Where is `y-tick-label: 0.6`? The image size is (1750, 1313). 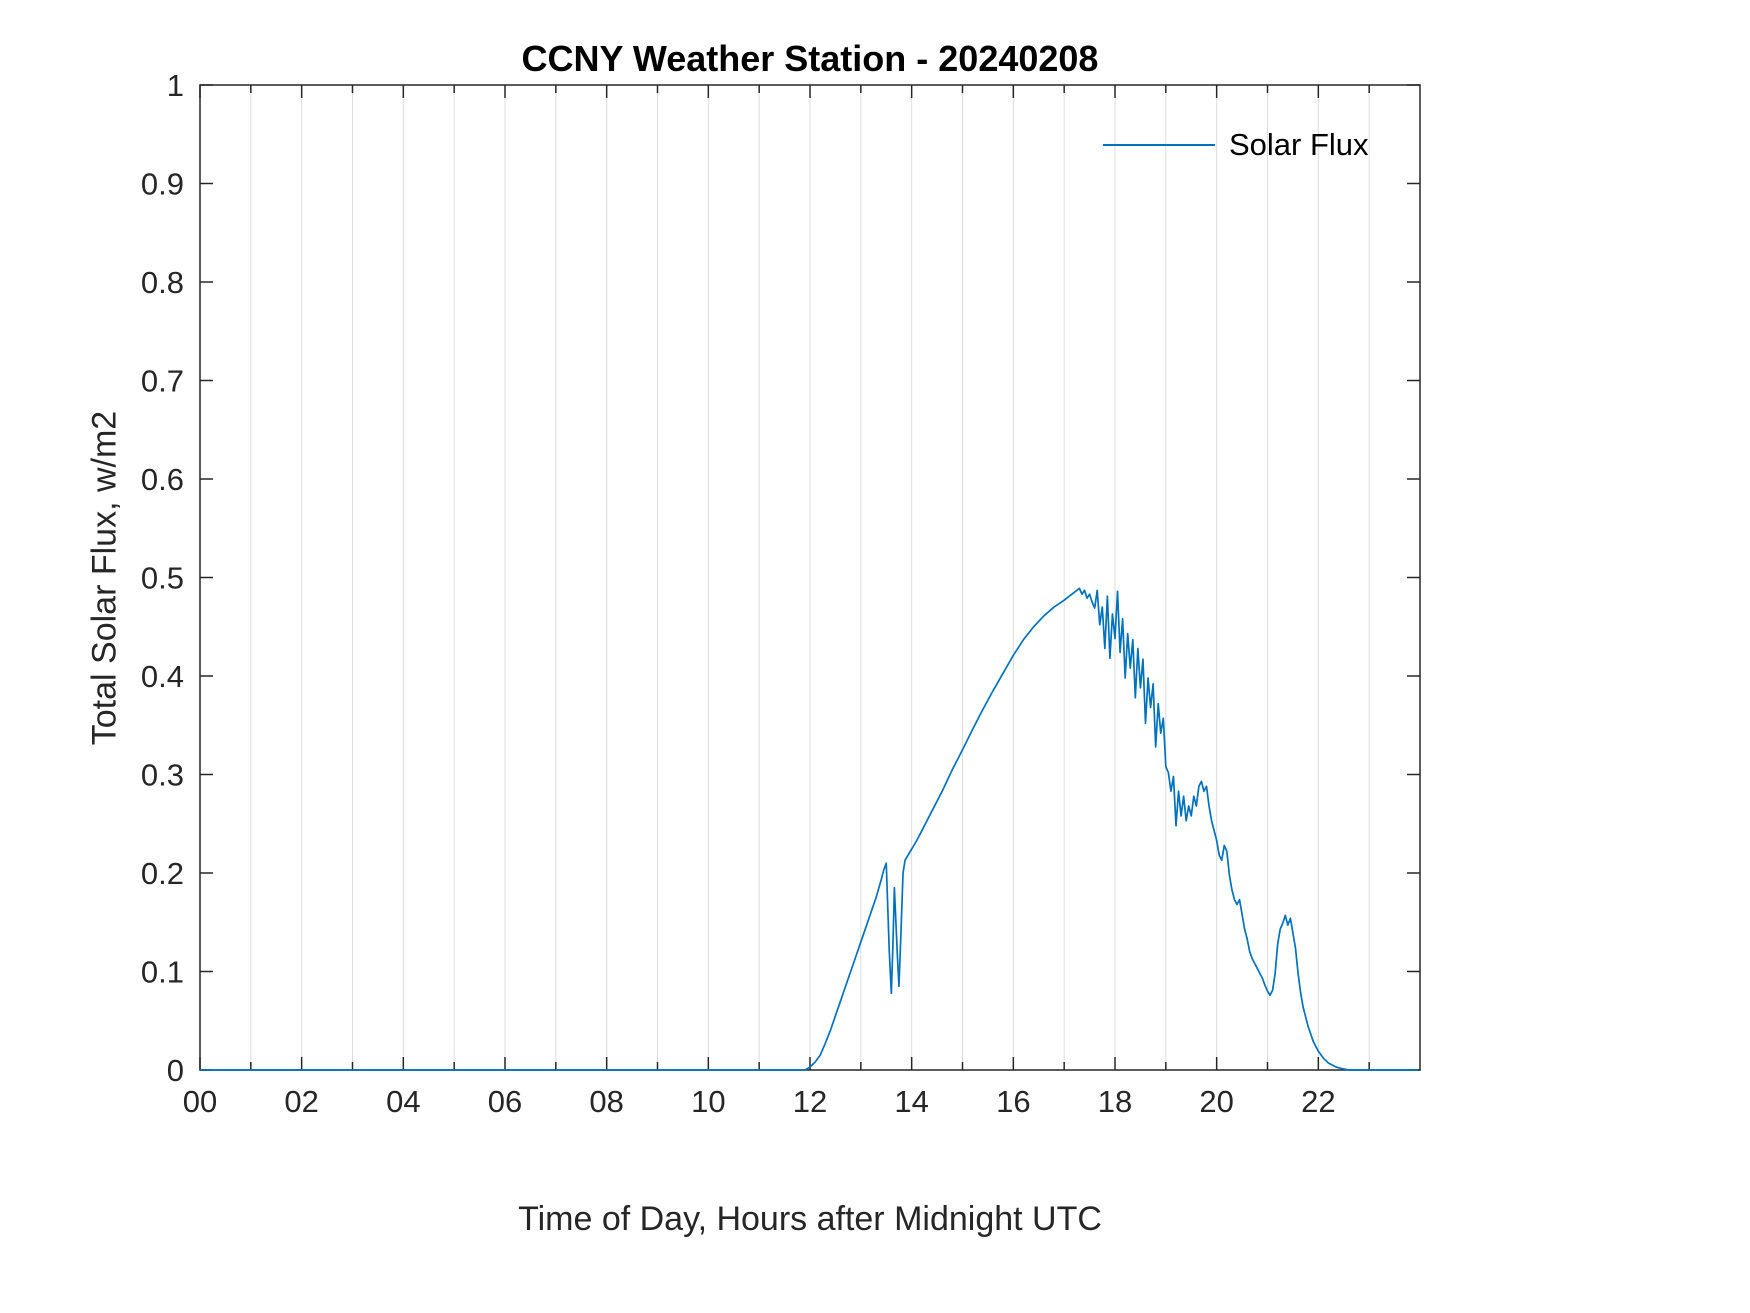
y-tick-label: 0.6 is located at coordinates (162, 479).